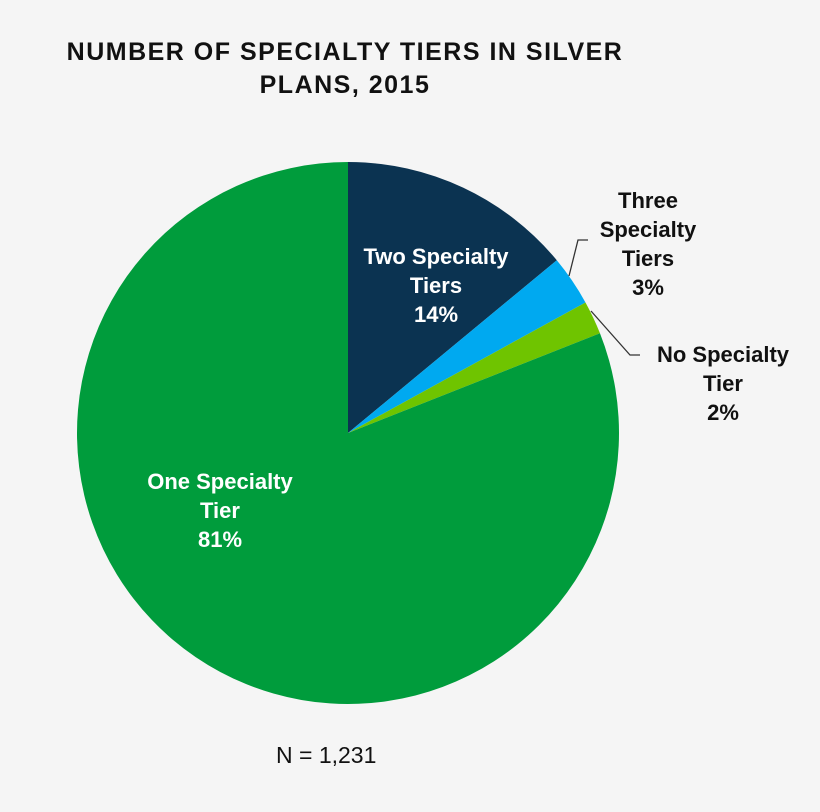 Image resolution: width=820 pixels, height=812 pixels. I want to click on data-label-value-two-specialty-tiers: 14%, so click(436, 314).